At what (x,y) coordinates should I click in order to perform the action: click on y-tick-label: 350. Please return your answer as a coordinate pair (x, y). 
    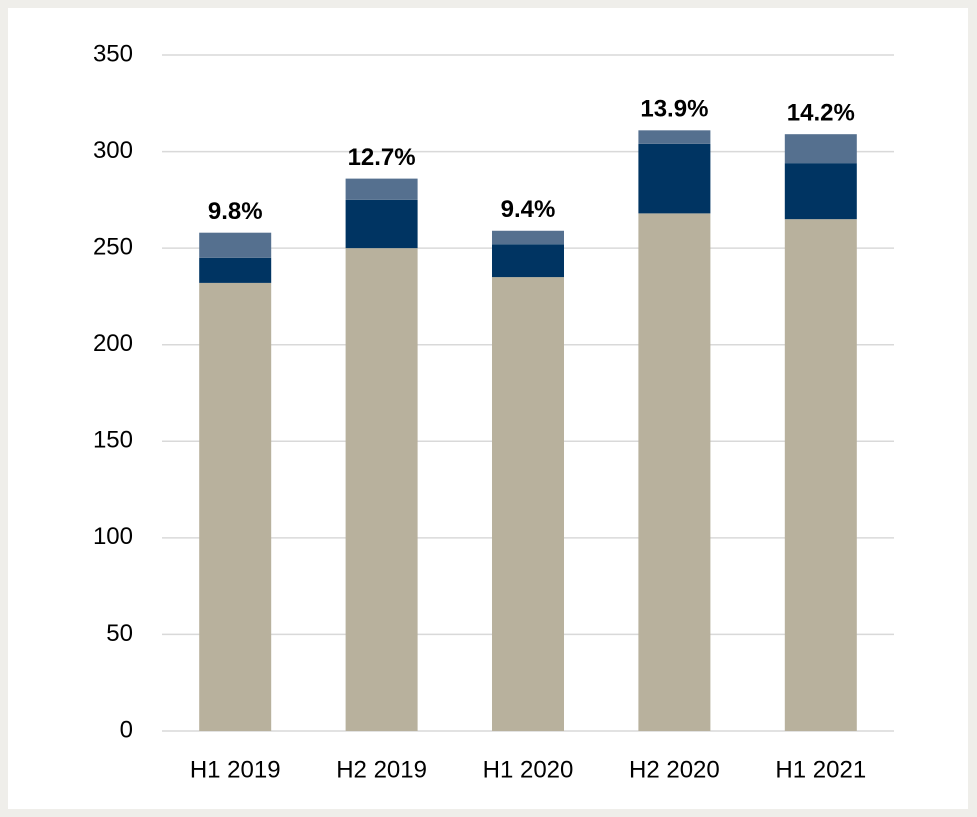
    Looking at the image, I should click on (113, 53).